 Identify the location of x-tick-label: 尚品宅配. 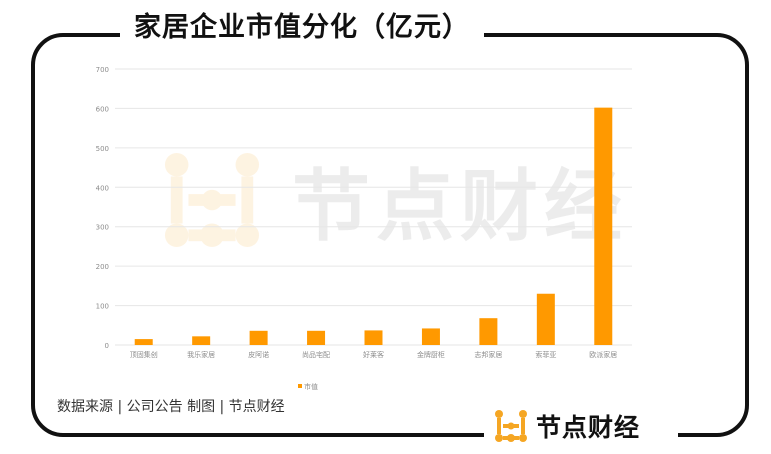
(316, 354).